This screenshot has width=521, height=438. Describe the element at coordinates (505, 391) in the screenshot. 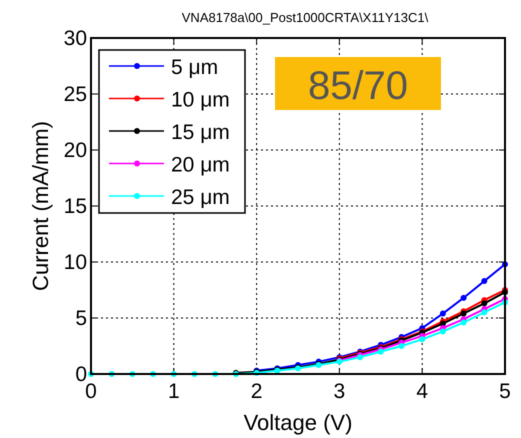

I see `x-tick-label: 5` at that location.